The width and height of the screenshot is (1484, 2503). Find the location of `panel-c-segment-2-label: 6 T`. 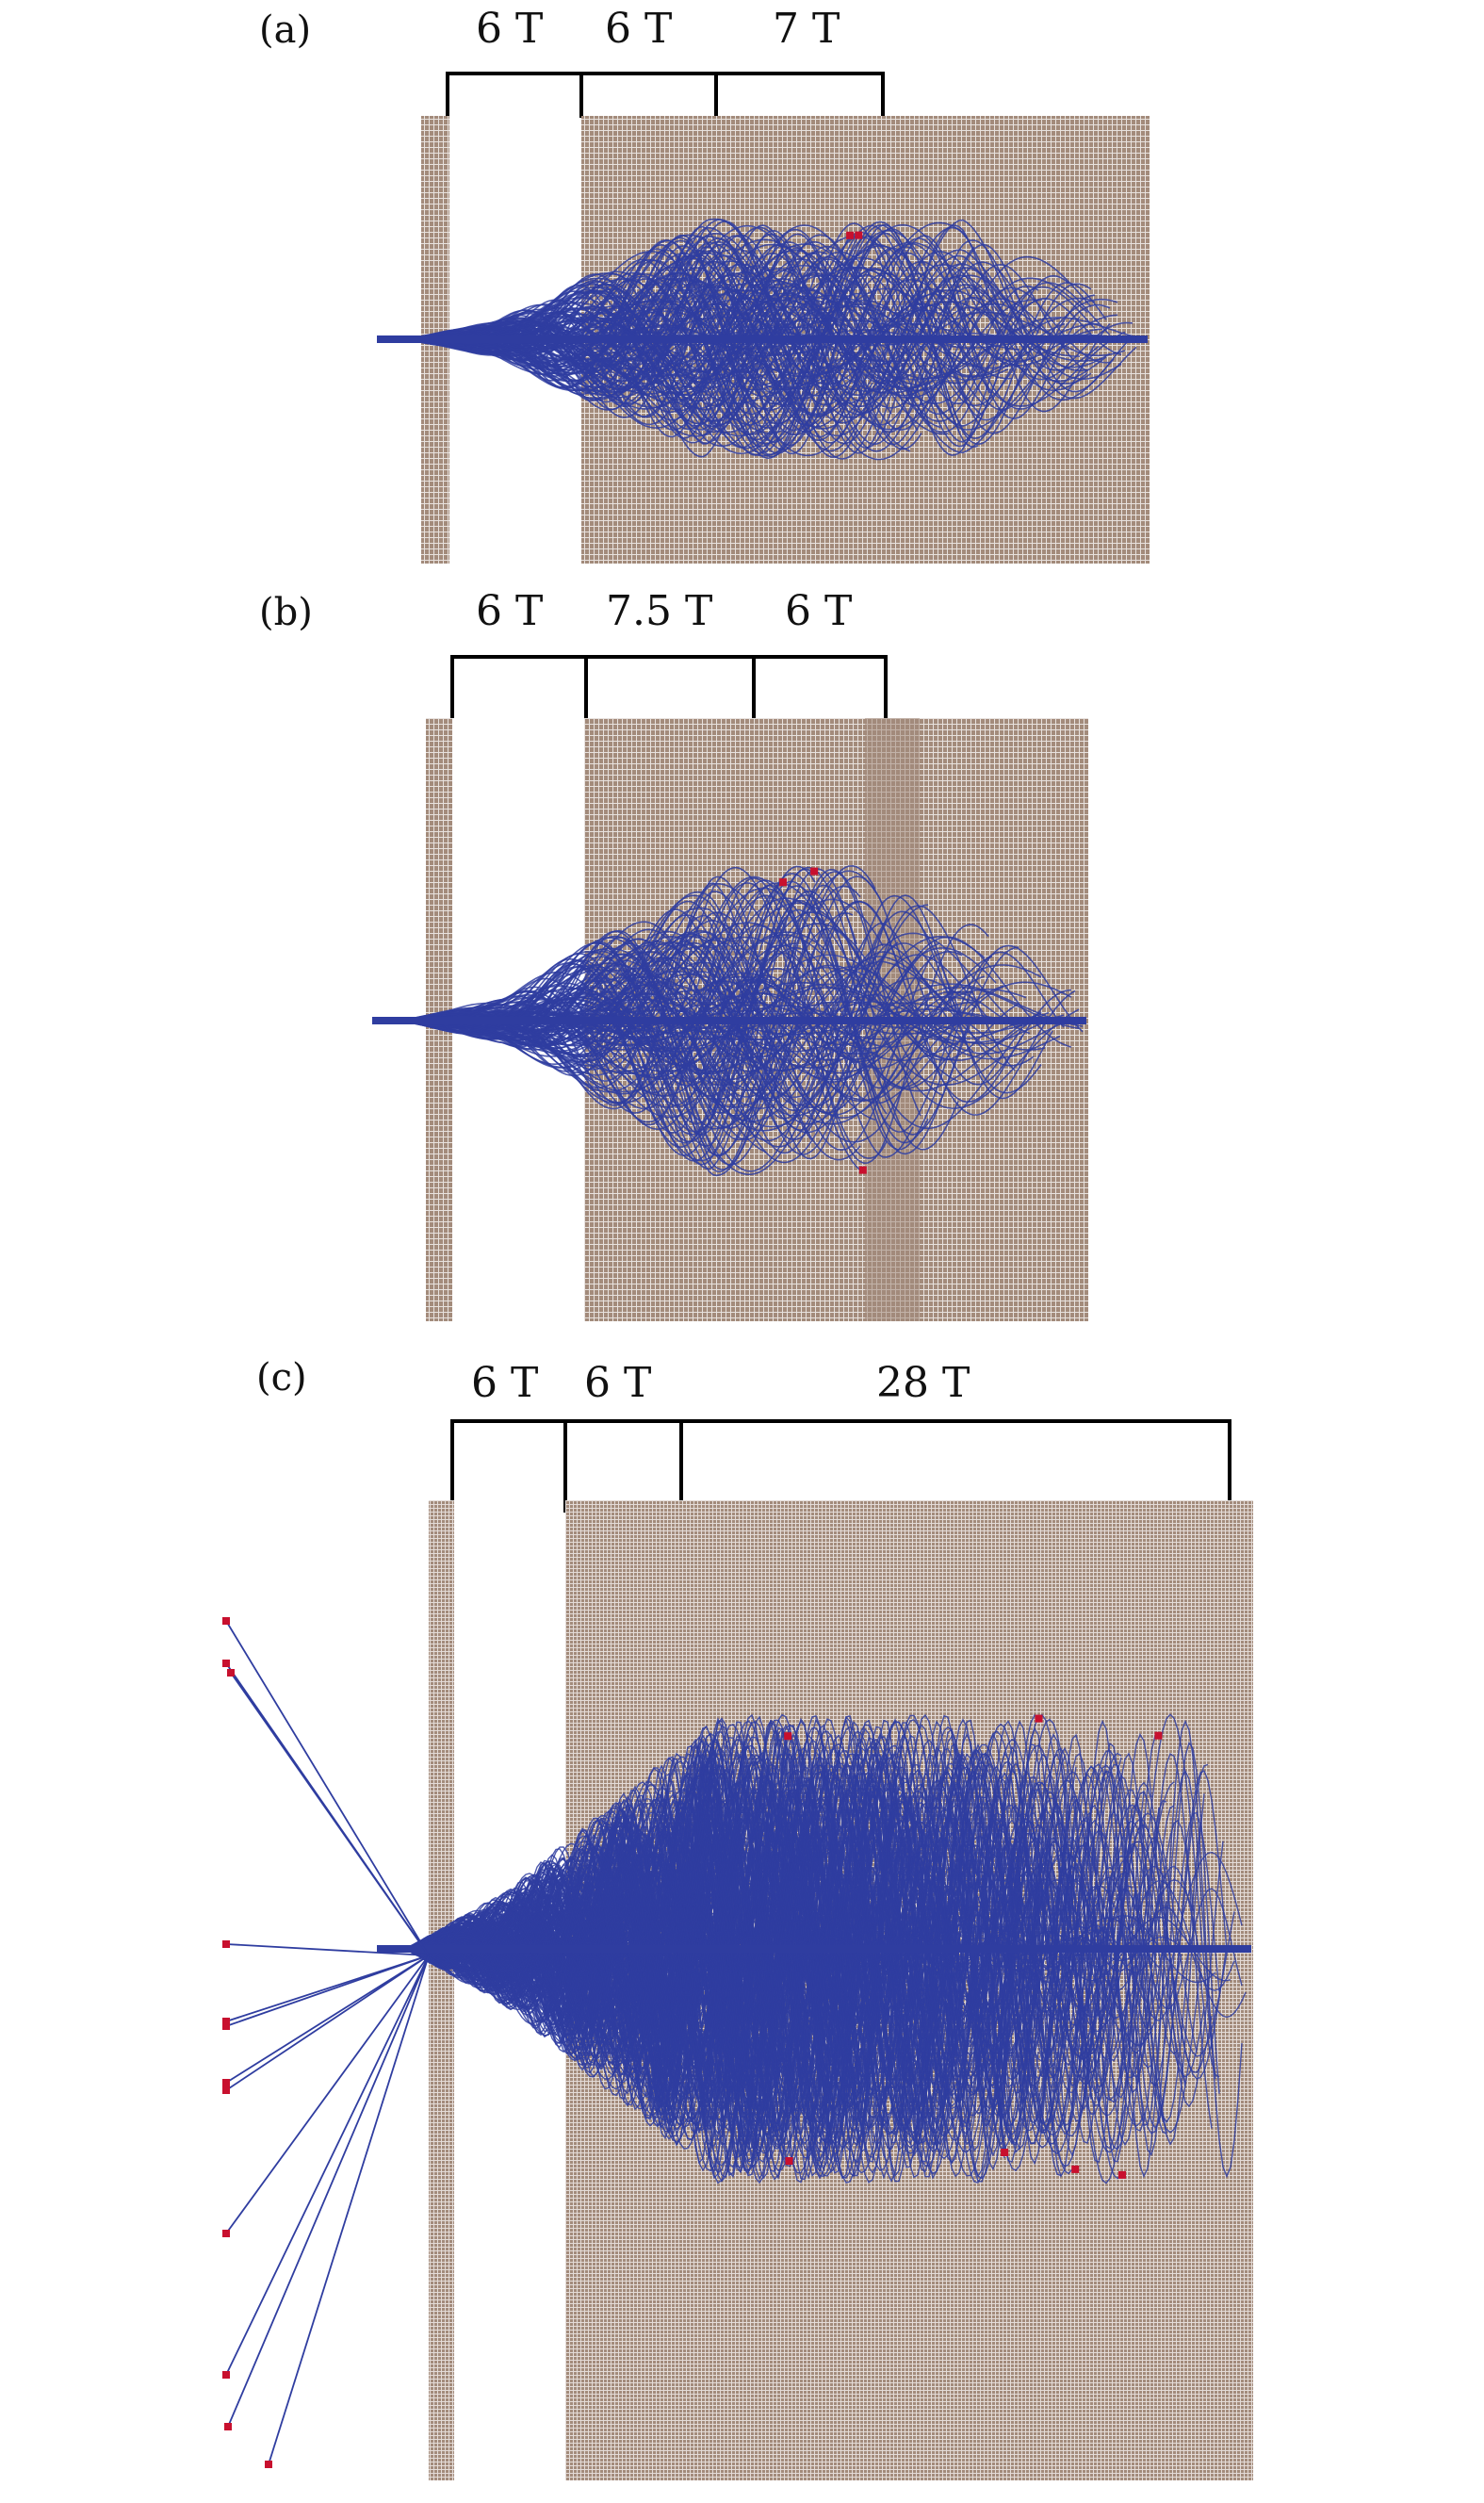

panel-c-segment-2-label: 6 T is located at coordinates (617, 1383).